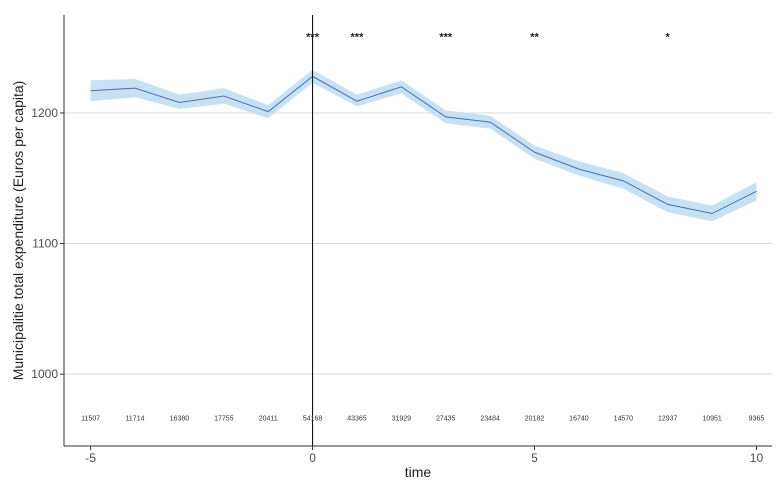  What do you see at coordinates (90, 458) in the screenshot?
I see `x-tick-label--5: -5` at bounding box center [90, 458].